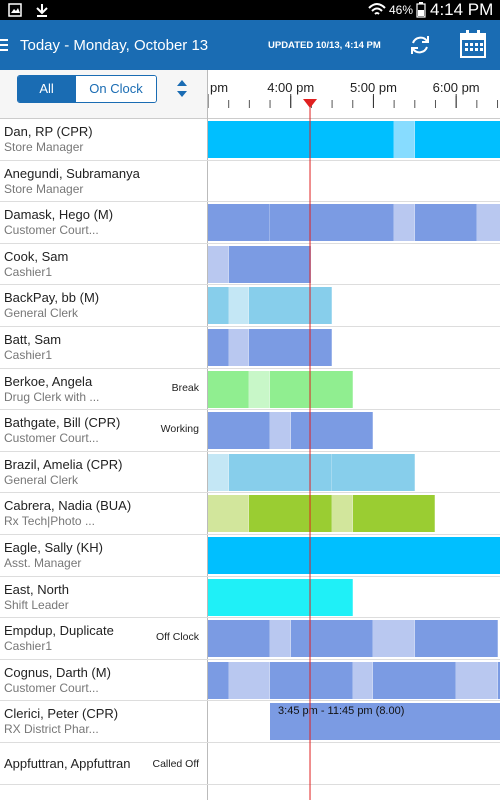  I want to click on employee-row: Archer, NickName (CCalled Off, so click(250, 792).